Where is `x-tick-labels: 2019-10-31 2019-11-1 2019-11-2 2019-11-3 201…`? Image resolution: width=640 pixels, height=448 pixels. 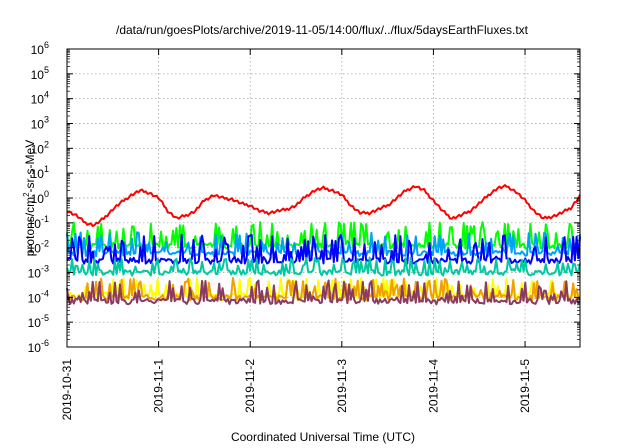
x-tick-labels: 2019-10-31 2019-11-1 2019-11-2 2019-11-3 201… is located at coordinates (296, 390).